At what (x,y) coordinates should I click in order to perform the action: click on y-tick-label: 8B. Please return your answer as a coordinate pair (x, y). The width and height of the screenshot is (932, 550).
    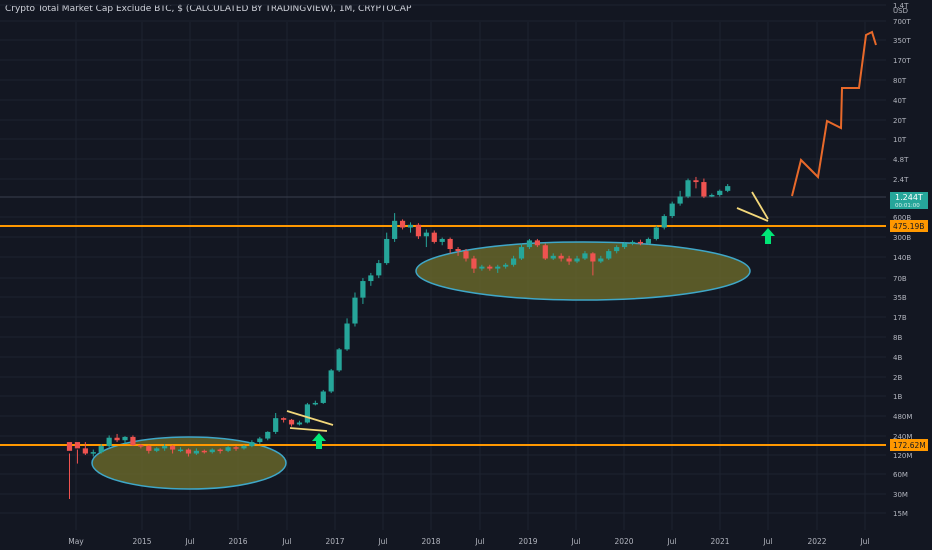
    Looking at the image, I should click on (897, 338).